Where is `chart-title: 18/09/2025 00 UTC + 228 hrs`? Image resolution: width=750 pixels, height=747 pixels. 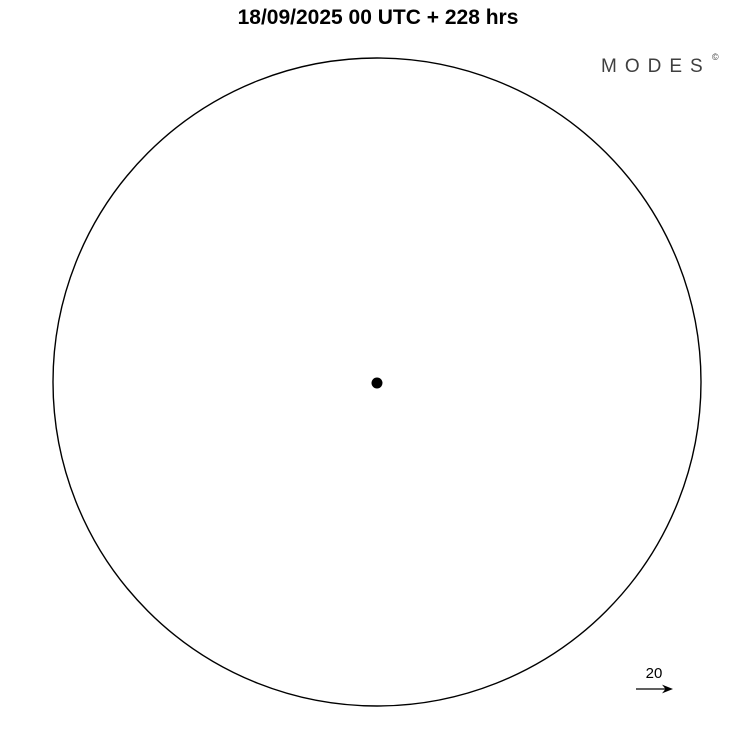 chart-title: 18/09/2025 00 UTC + 228 hrs is located at coordinates (378, 17).